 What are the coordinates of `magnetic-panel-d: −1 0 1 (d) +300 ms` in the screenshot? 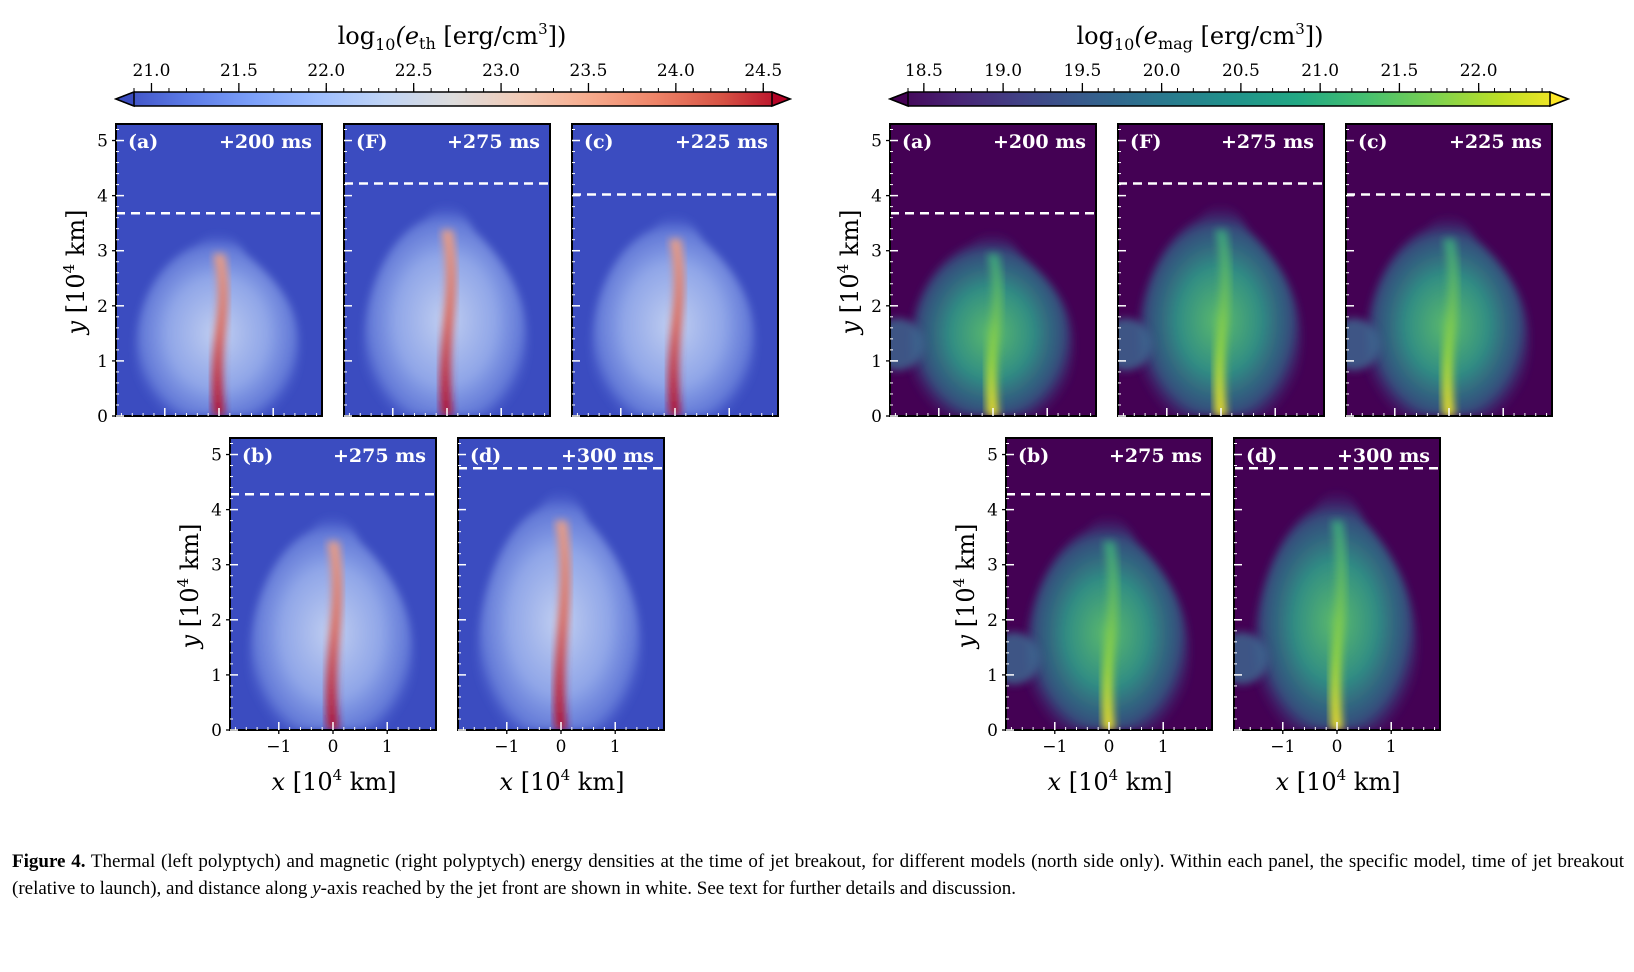 It's located at (1337, 597).